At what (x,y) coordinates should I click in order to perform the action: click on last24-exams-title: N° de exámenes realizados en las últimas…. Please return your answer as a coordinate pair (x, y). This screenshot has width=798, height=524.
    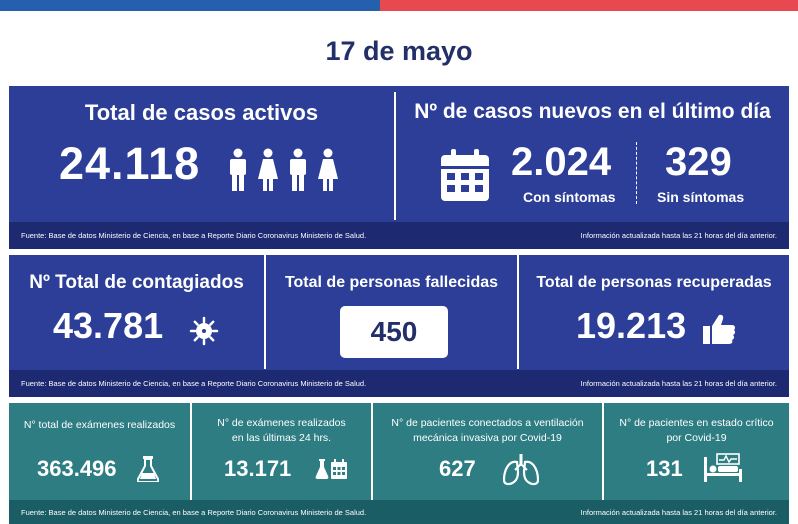
    Looking at the image, I should click on (281, 431).